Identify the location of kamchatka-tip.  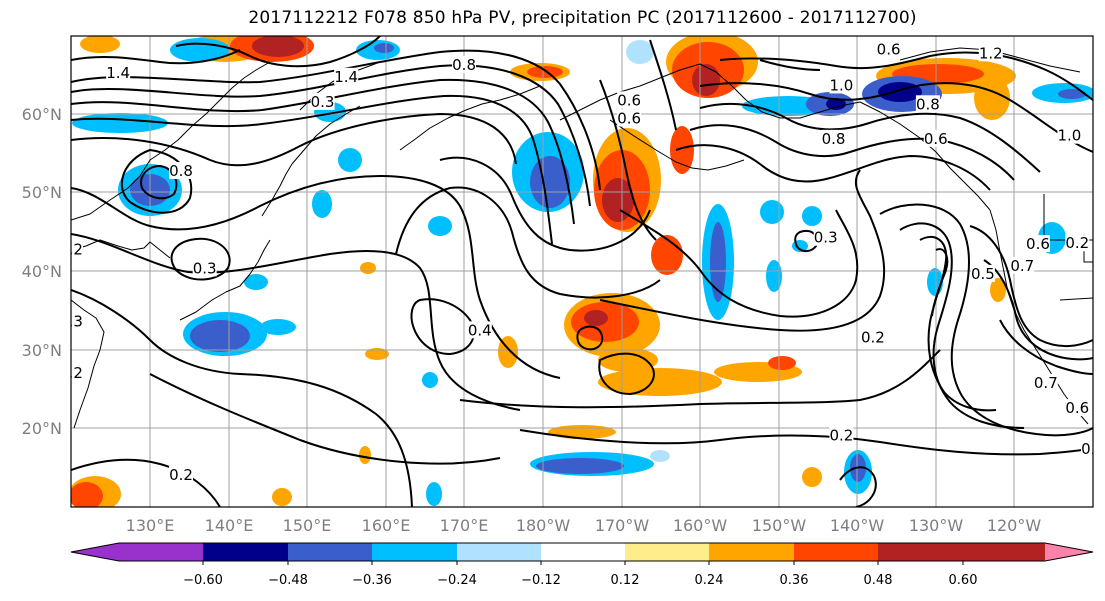
(470, 118).